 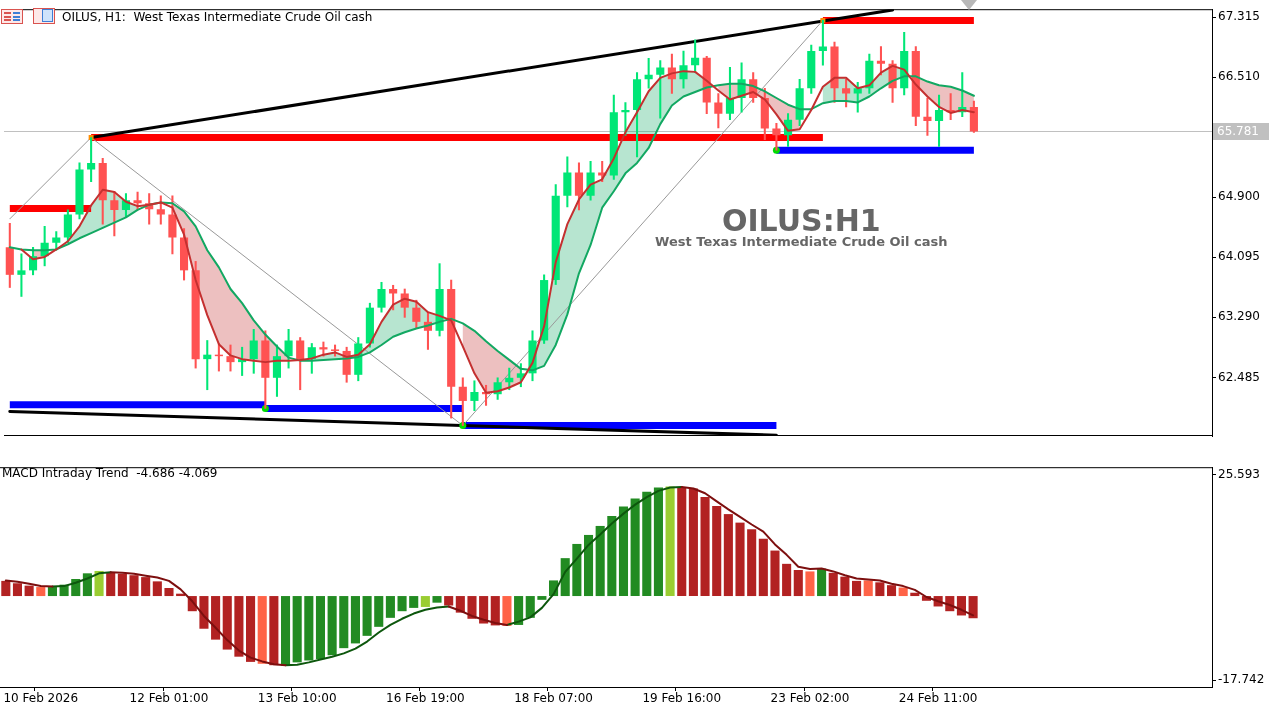 What do you see at coordinates (801, 241) in the screenshot?
I see `annotation: West Texas Intermediate Crude Oil cash` at bounding box center [801, 241].